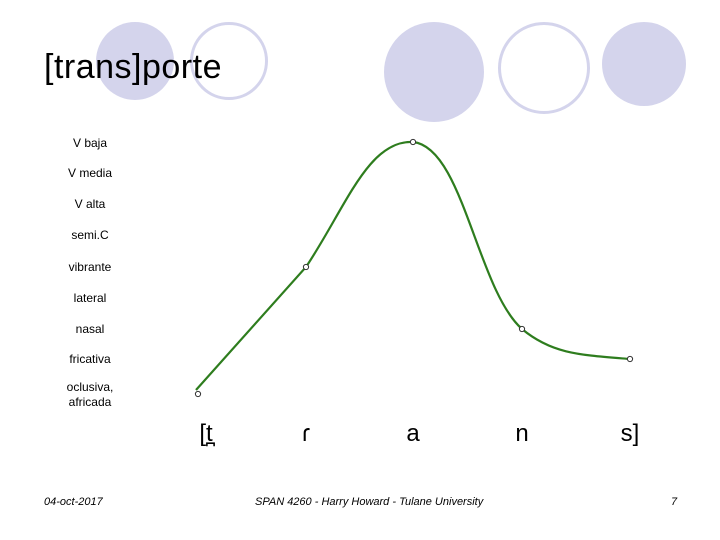 The width and height of the screenshot is (720, 540). I want to click on y-axis-label: V alta, so click(90, 204).